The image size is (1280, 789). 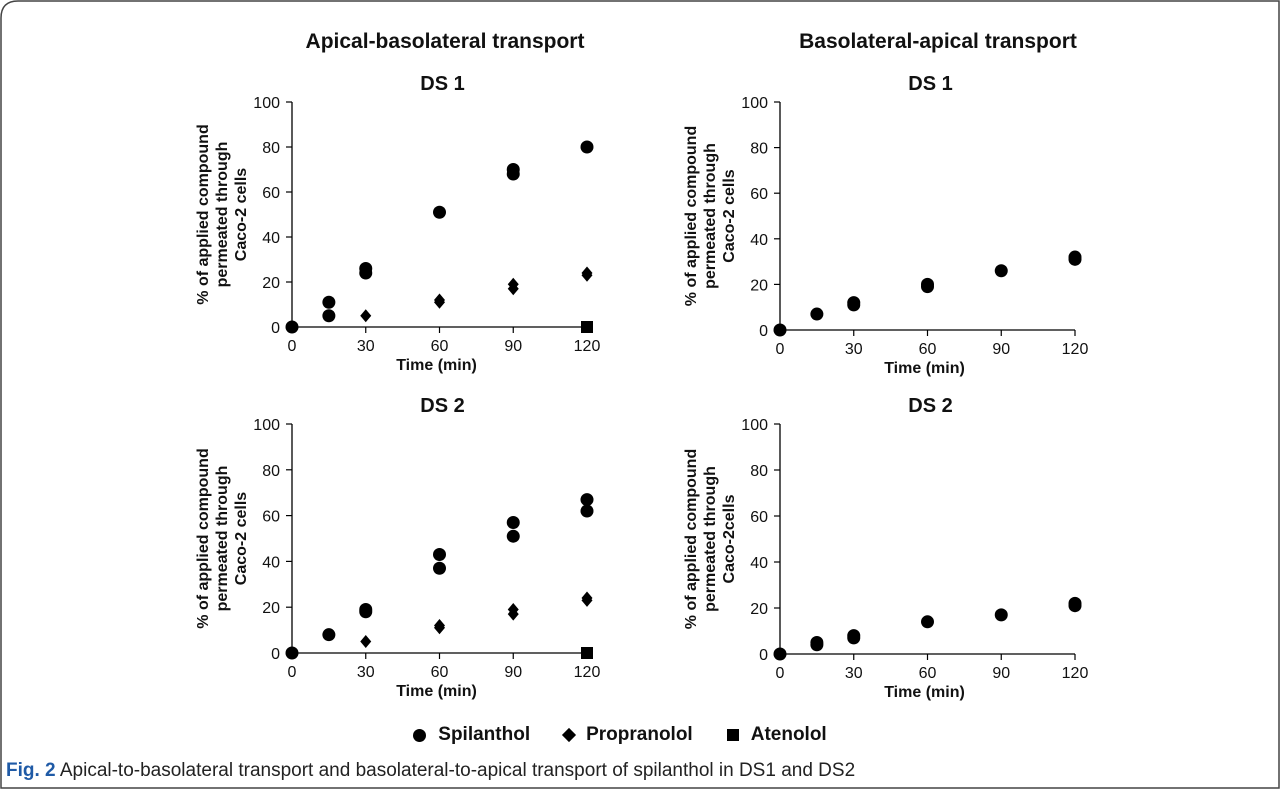 What do you see at coordinates (31, 770) in the screenshot?
I see `caption-label: Fig. 2` at bounding box center [31, 770].